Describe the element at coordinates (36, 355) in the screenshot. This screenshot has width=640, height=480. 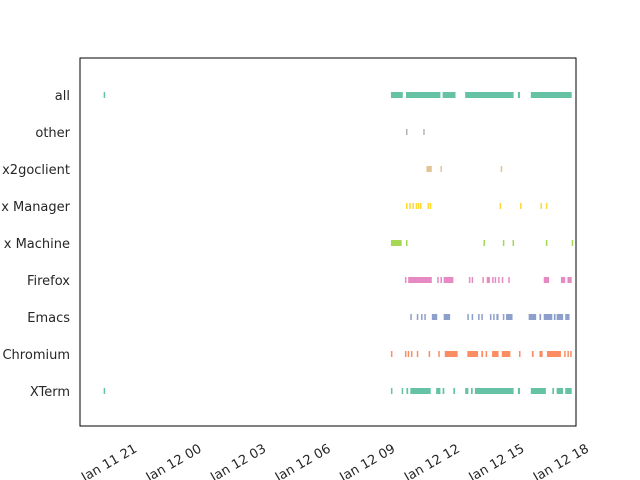
I see `y-tick-label: Chromium` at that location.